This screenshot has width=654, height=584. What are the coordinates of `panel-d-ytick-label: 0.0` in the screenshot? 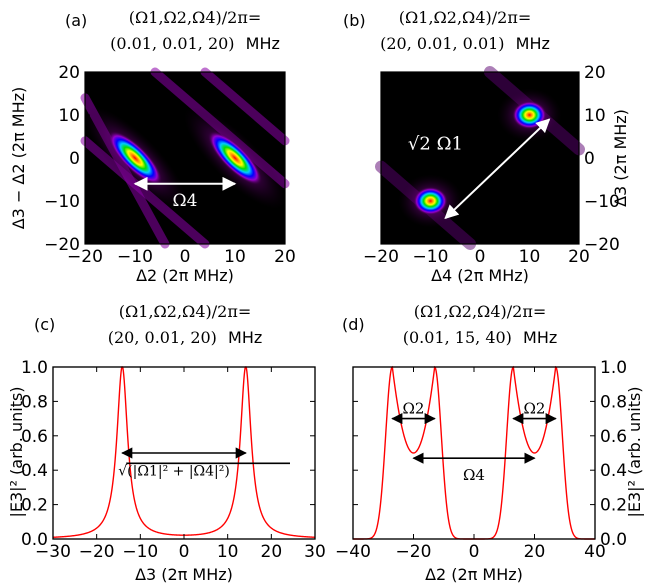 It's located at (613, 540).